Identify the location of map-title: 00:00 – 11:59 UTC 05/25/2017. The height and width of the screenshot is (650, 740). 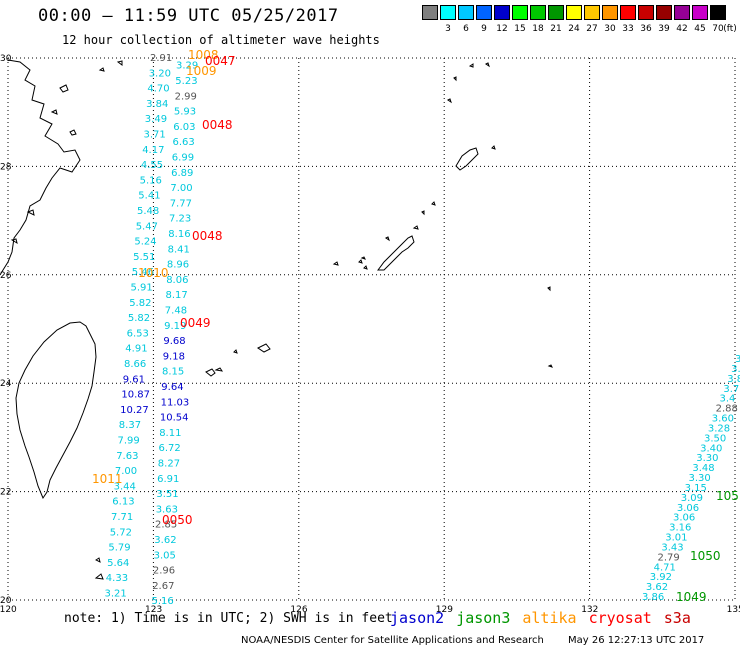
(188, 16).